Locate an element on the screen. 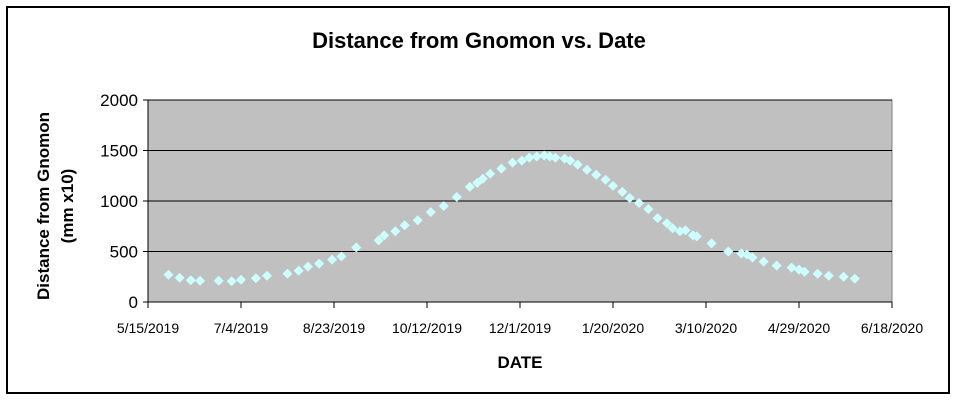 The height and width of the screenshot is (403, 958). y-tick-label: 1000 is located at coordinates (119, 201).